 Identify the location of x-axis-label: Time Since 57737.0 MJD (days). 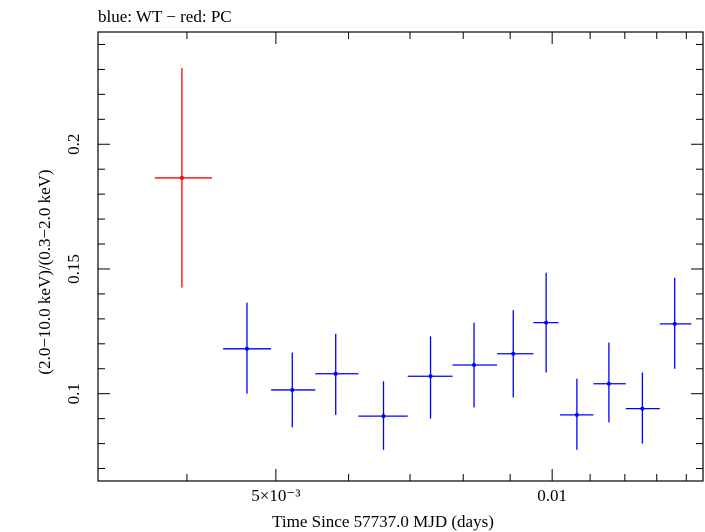
(383, 521).